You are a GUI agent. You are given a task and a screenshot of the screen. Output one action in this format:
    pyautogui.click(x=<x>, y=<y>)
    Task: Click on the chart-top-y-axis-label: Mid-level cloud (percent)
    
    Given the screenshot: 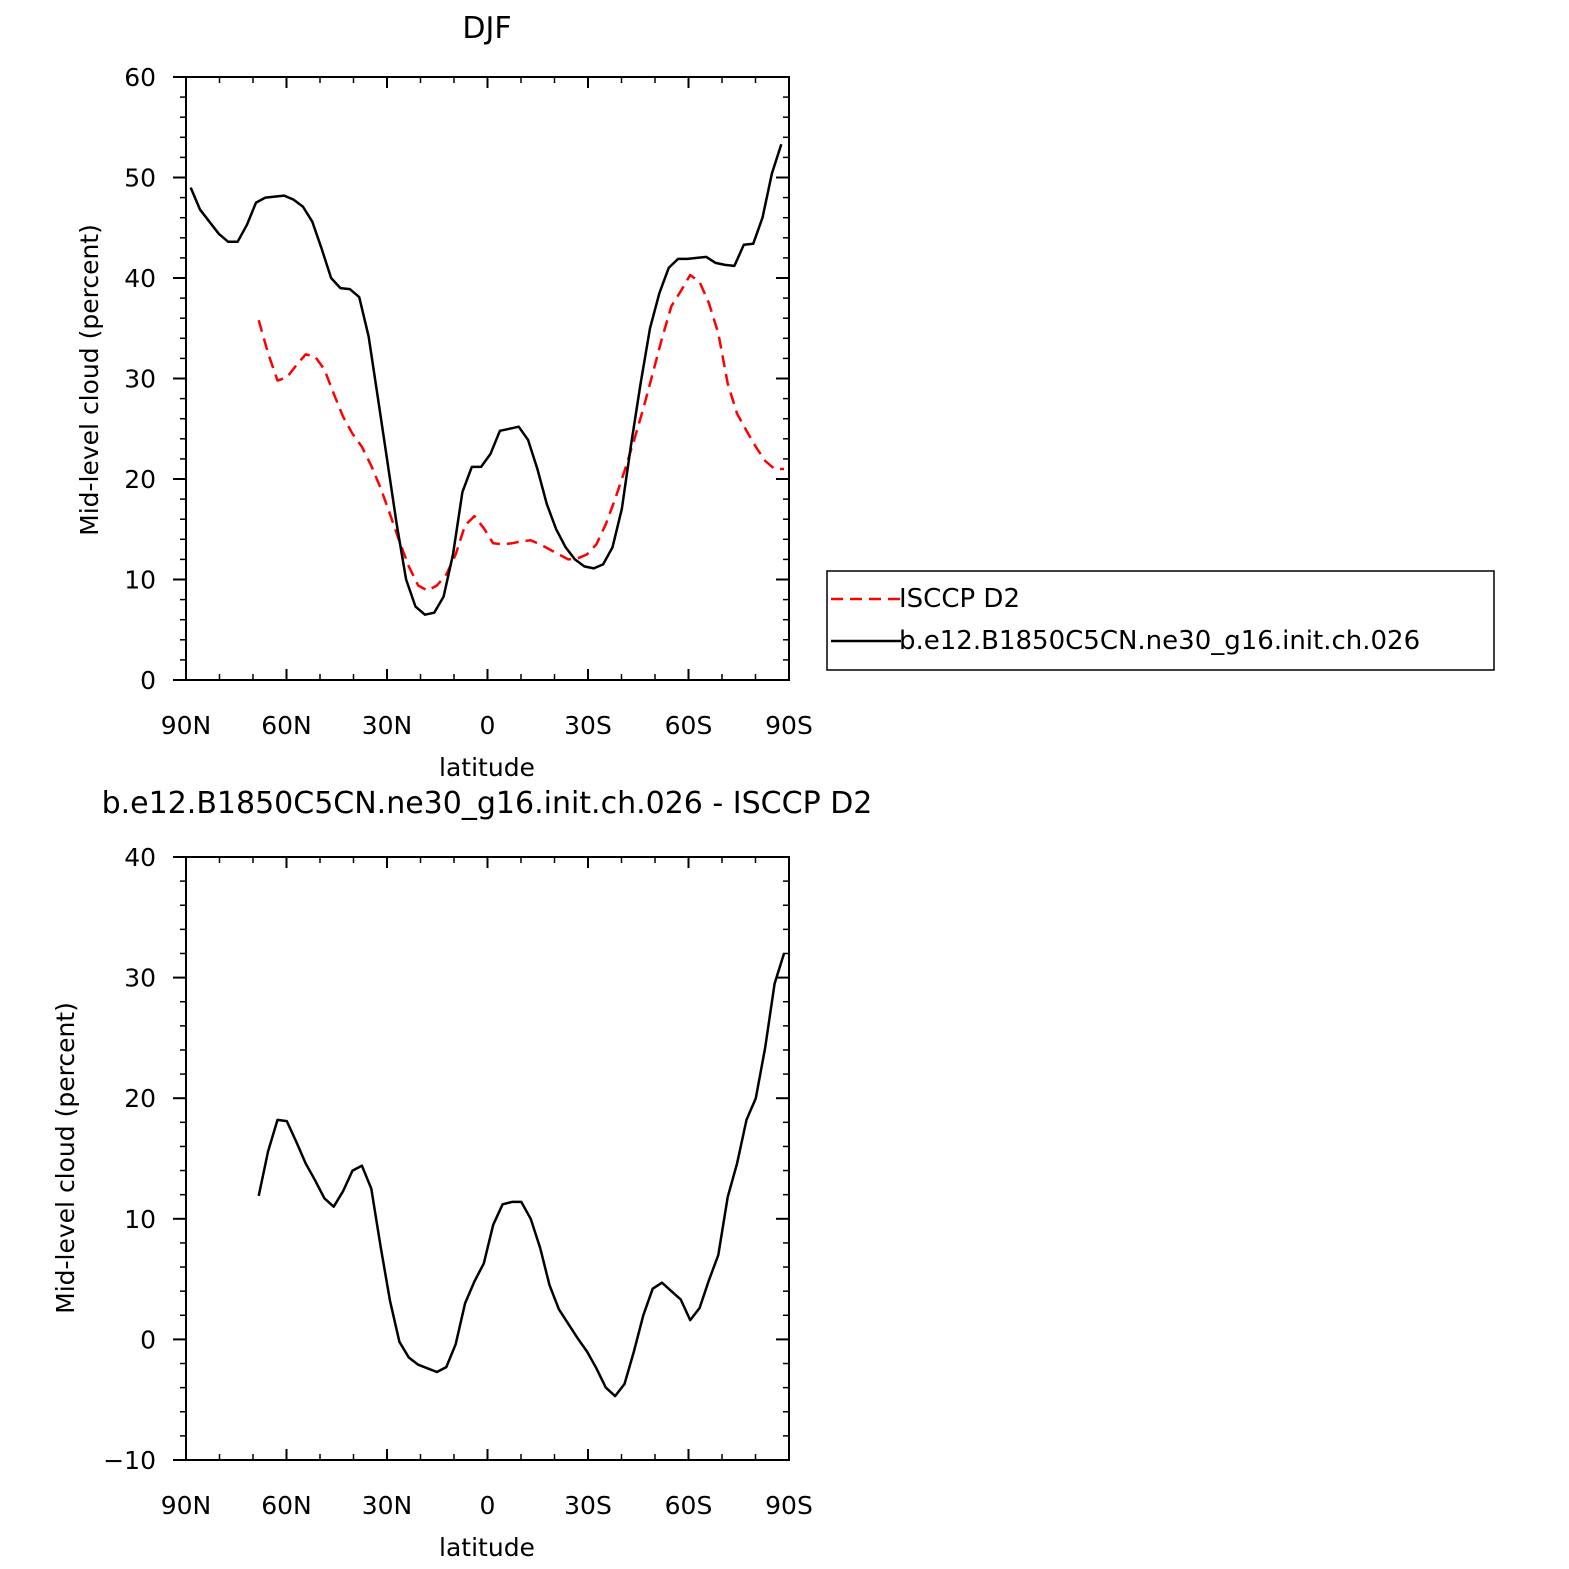 What is the action you would take?
    pyautogui.click(x=89, y=380)
    